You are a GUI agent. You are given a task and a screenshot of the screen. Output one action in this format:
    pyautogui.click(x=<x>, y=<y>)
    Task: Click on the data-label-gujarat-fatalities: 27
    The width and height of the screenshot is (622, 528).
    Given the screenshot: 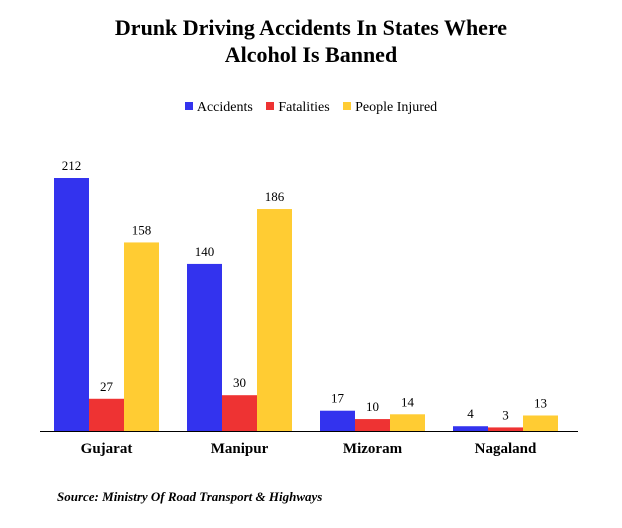 What is the action you would take?
    pyautogui.click(x=107, y=386)
    